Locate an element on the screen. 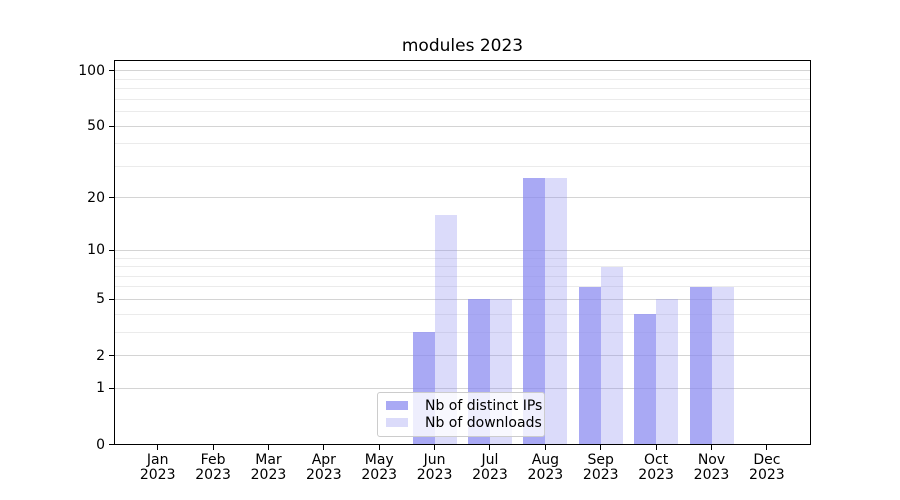 The image size is (900, 500). x-tick-oct is located at coordinates (656, 447).